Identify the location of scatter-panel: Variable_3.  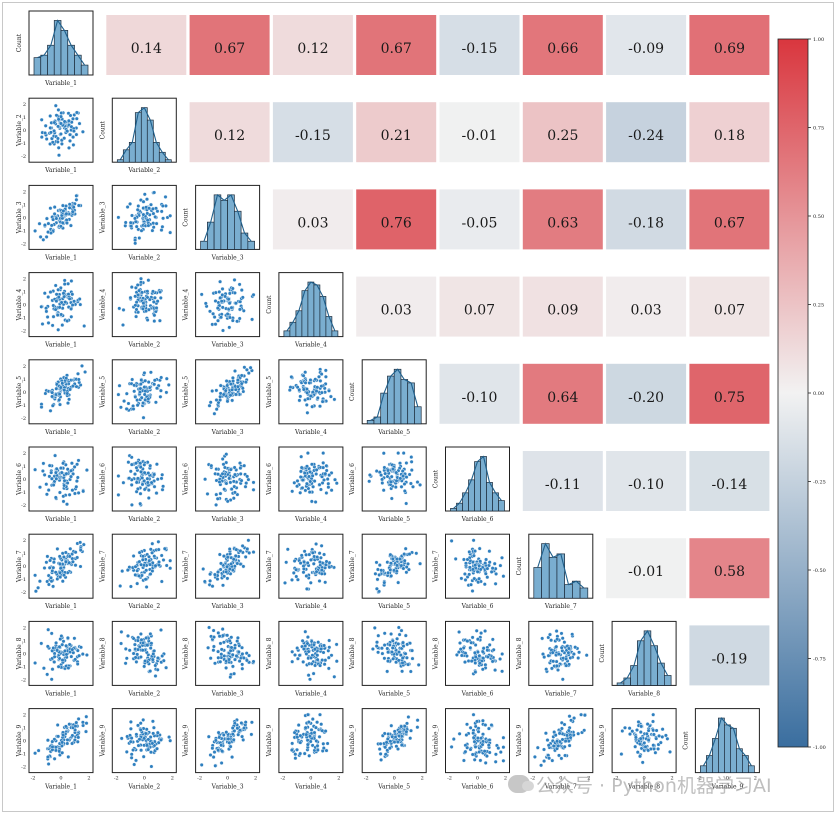
(138, 217).